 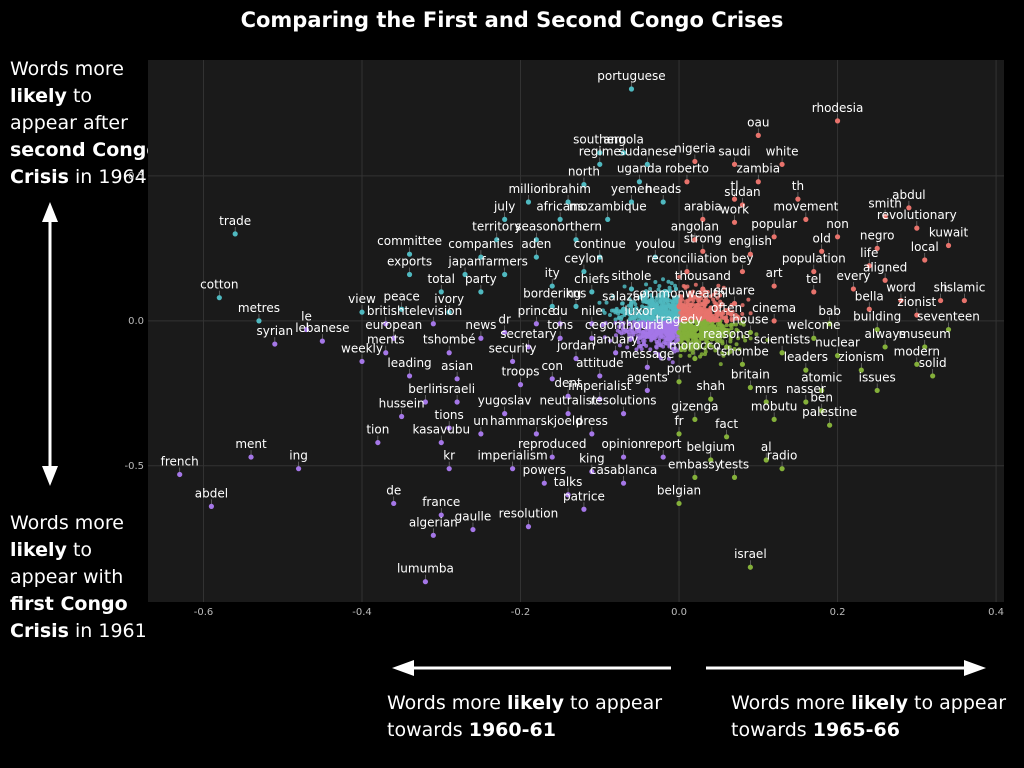 I want to click on point-square, so click(x=734, y=303).